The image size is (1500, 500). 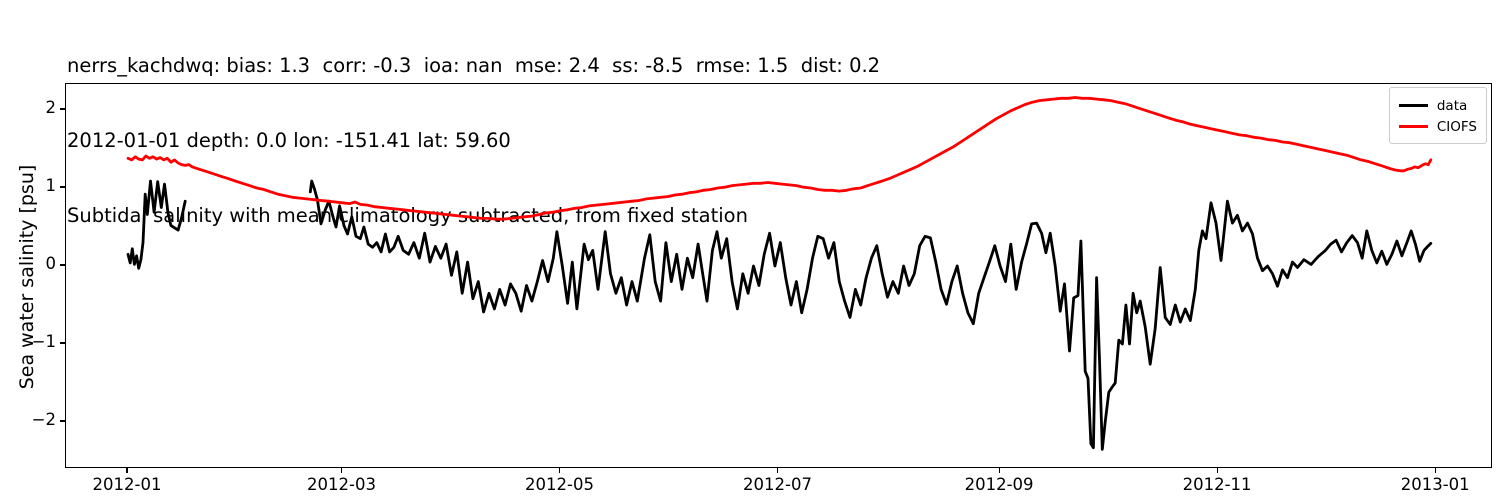 I want to click on x-tick-label: 2012-09, so click(x=999, y=484).